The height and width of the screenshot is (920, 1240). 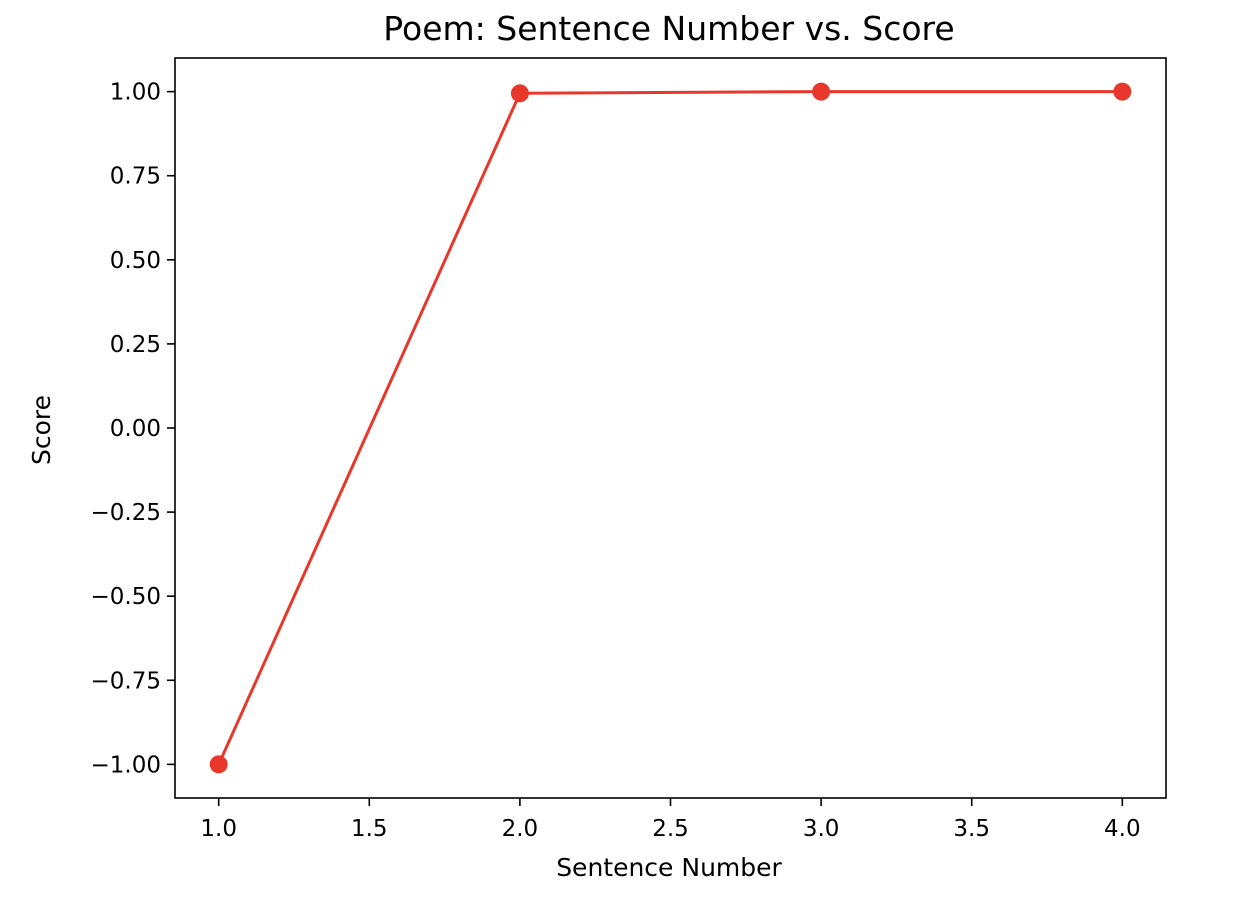 What do you see at coordinates (668, 28) in the screenshot?
I see `chart-title: Poem: Sentence Number vs. Score` at bounding box center [668, 28].